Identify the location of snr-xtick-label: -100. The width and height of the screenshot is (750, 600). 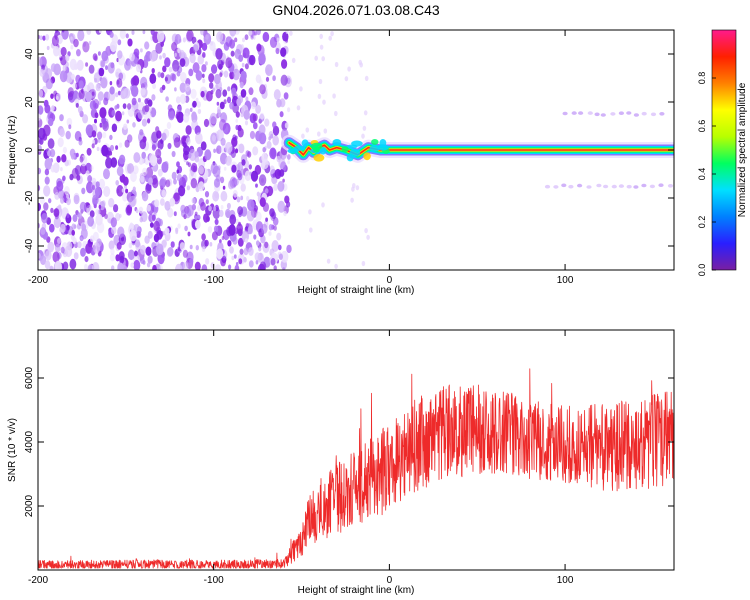
(214, 580).